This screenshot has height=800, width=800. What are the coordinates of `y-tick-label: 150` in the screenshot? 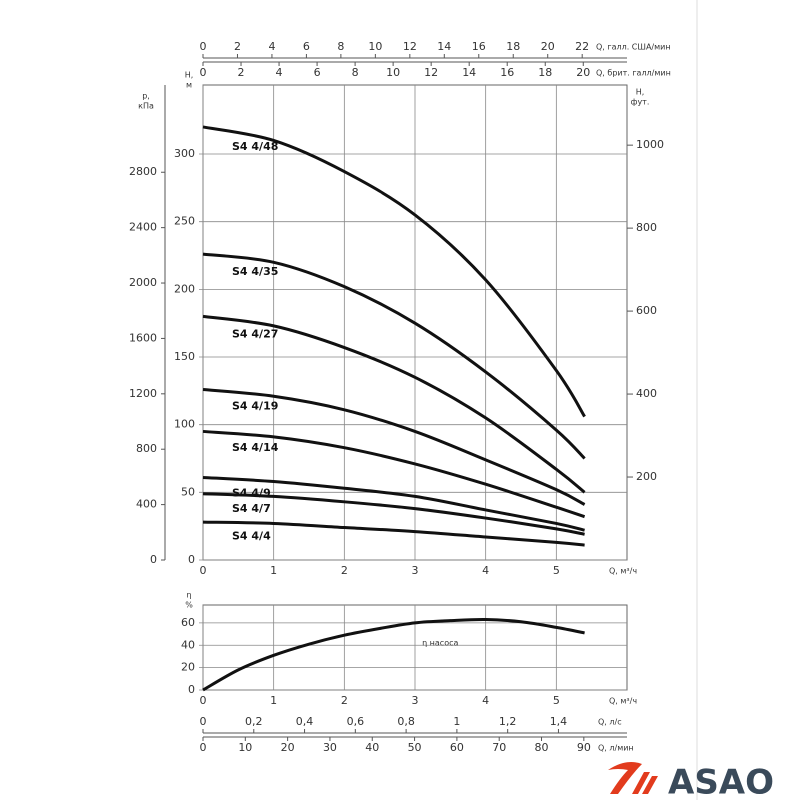 It's located at (184, 356).